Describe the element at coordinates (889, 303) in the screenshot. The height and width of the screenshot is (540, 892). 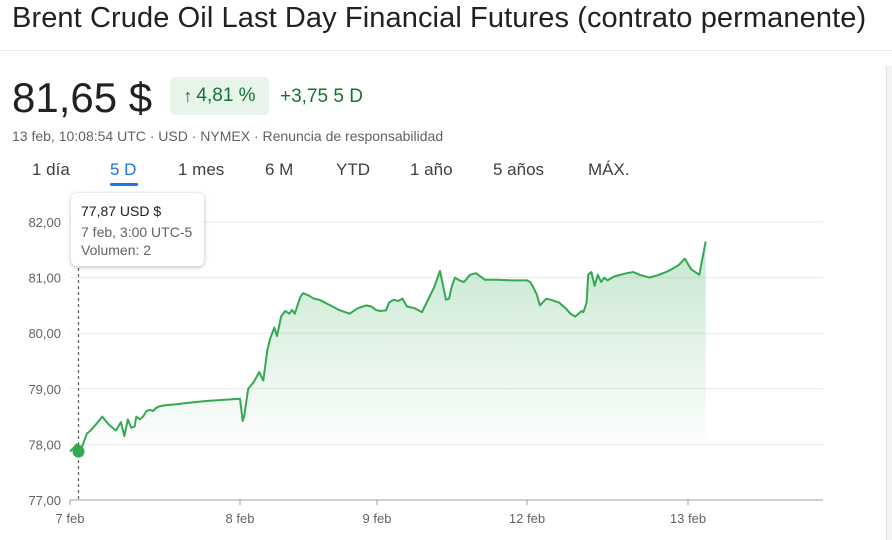
I see `side-panel-edge` at that location.